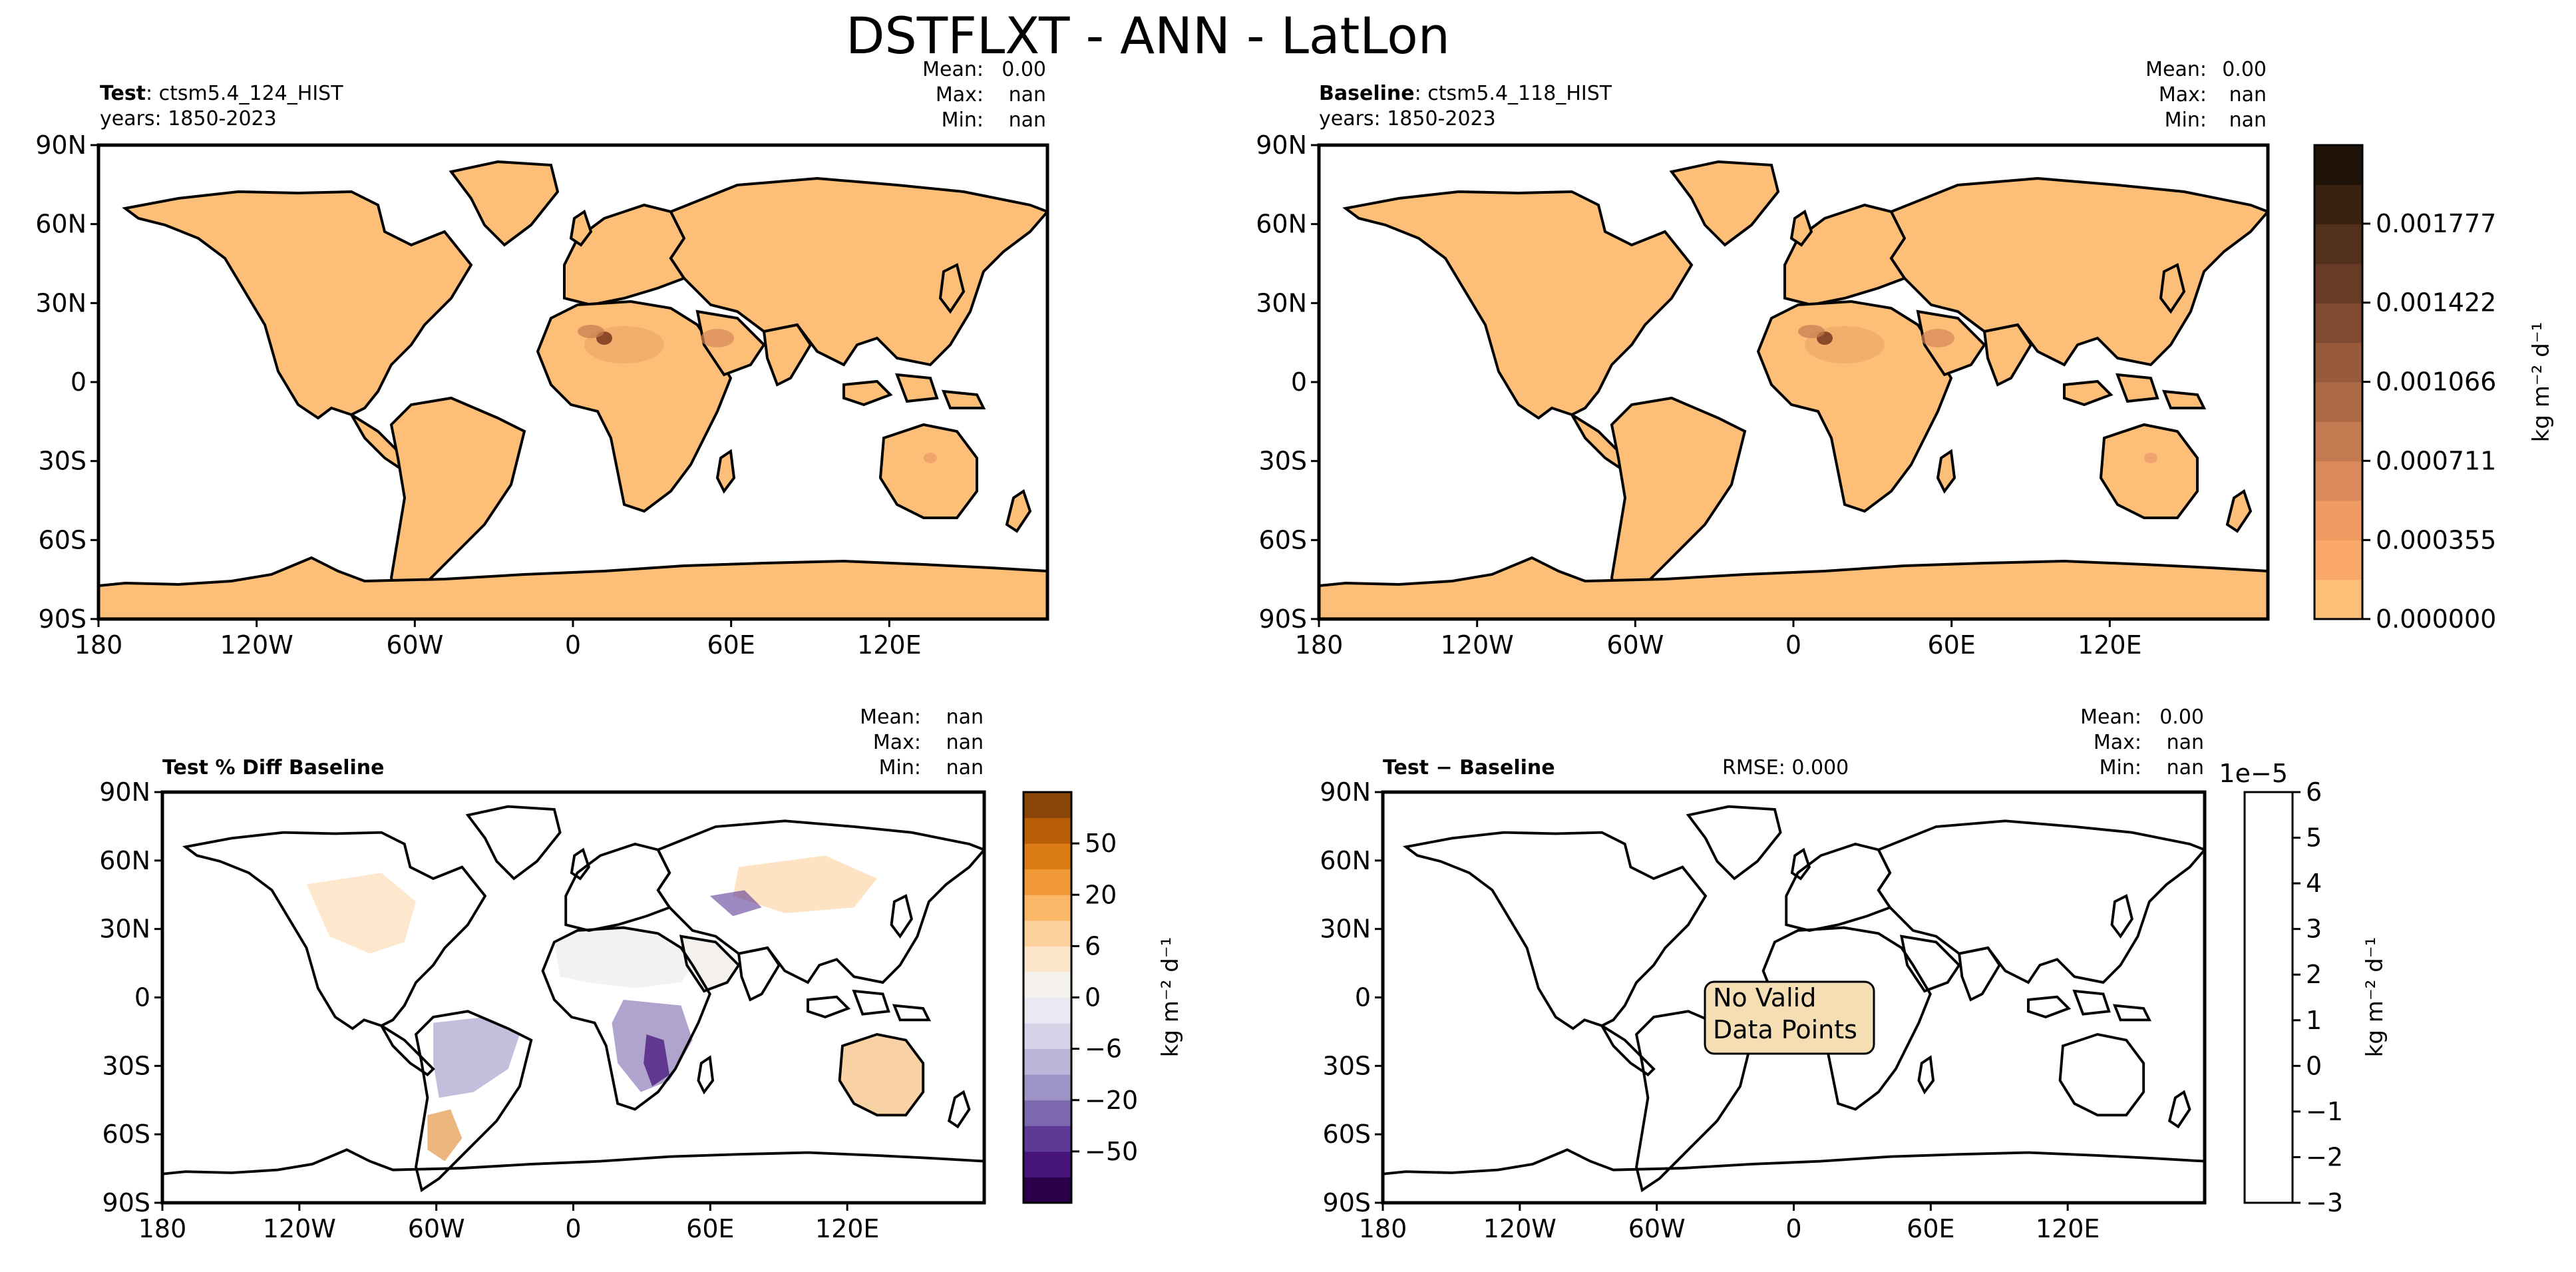 The height and width of the screenshot is (1272, 2576). I want to click on baseline-label: Baseline: ctsm5.4_118_HIST, so click(1466, 93).